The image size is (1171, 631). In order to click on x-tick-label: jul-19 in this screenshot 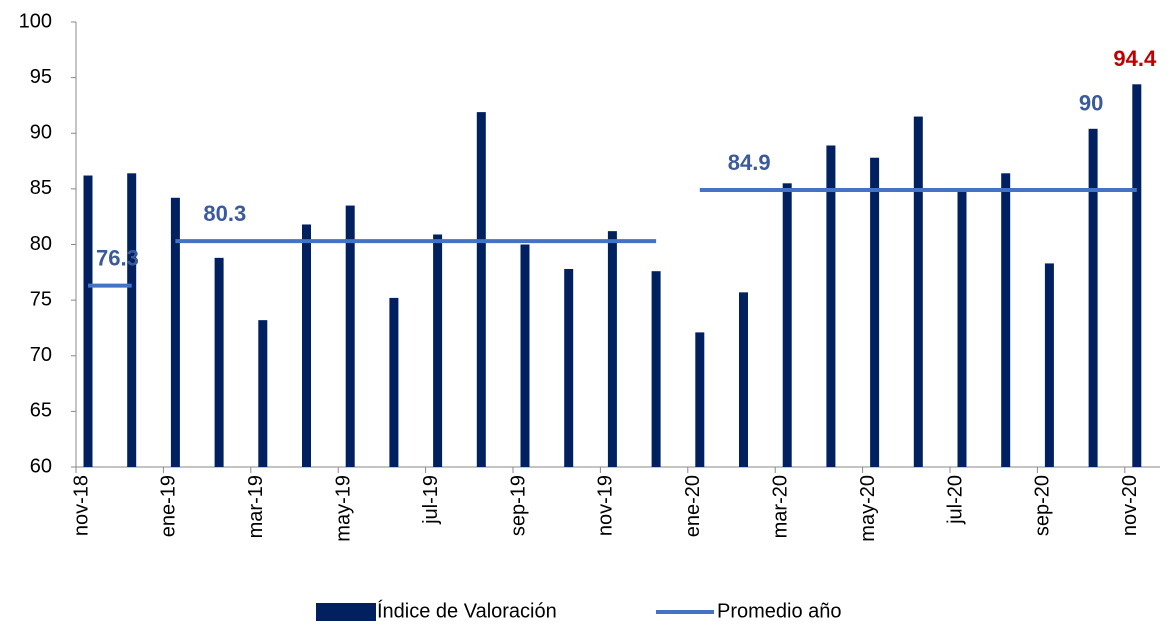, I will do `click(431, 500)`.